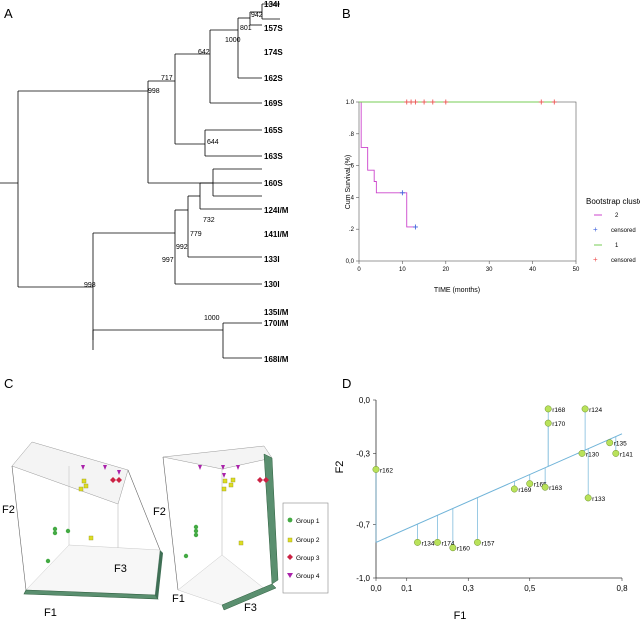  I want to click on km-x-tick-label: 10, so click(402, 270).